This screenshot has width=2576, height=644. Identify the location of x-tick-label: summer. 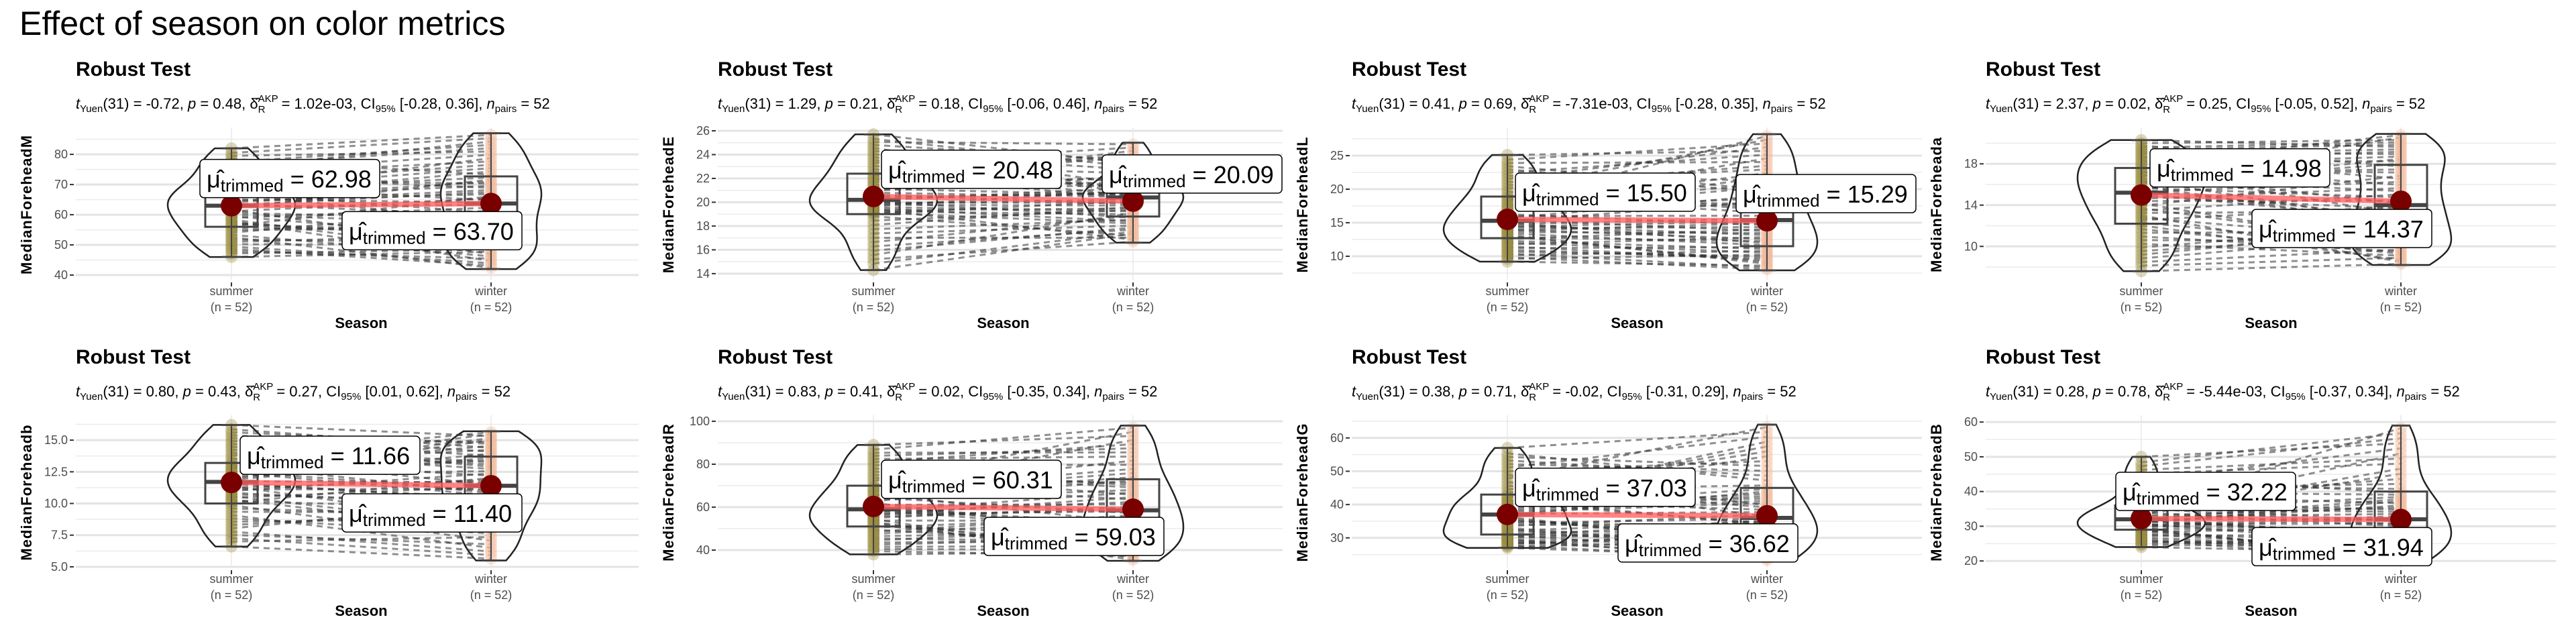
(231, 579).